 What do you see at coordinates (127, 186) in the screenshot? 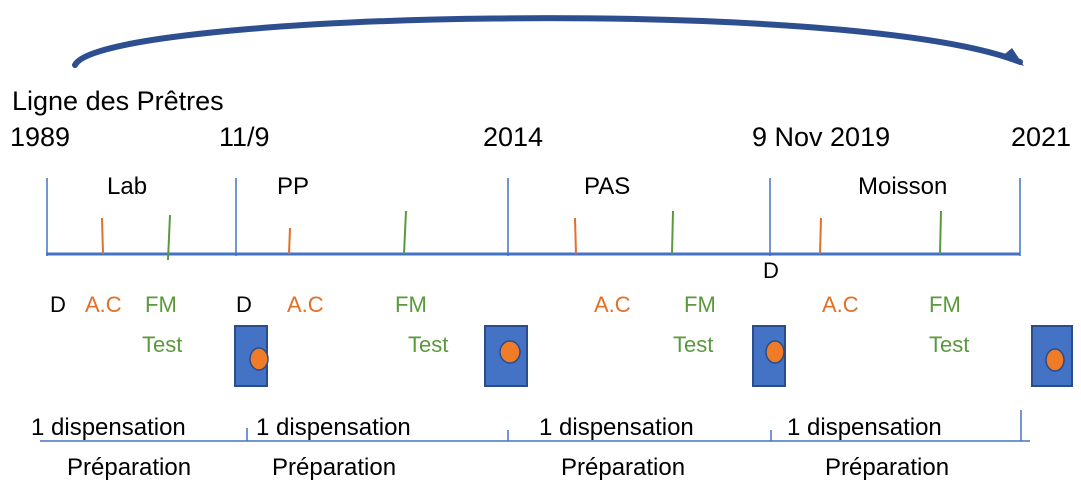
I see `period-label: Lab` at bounding box center [127, 186].